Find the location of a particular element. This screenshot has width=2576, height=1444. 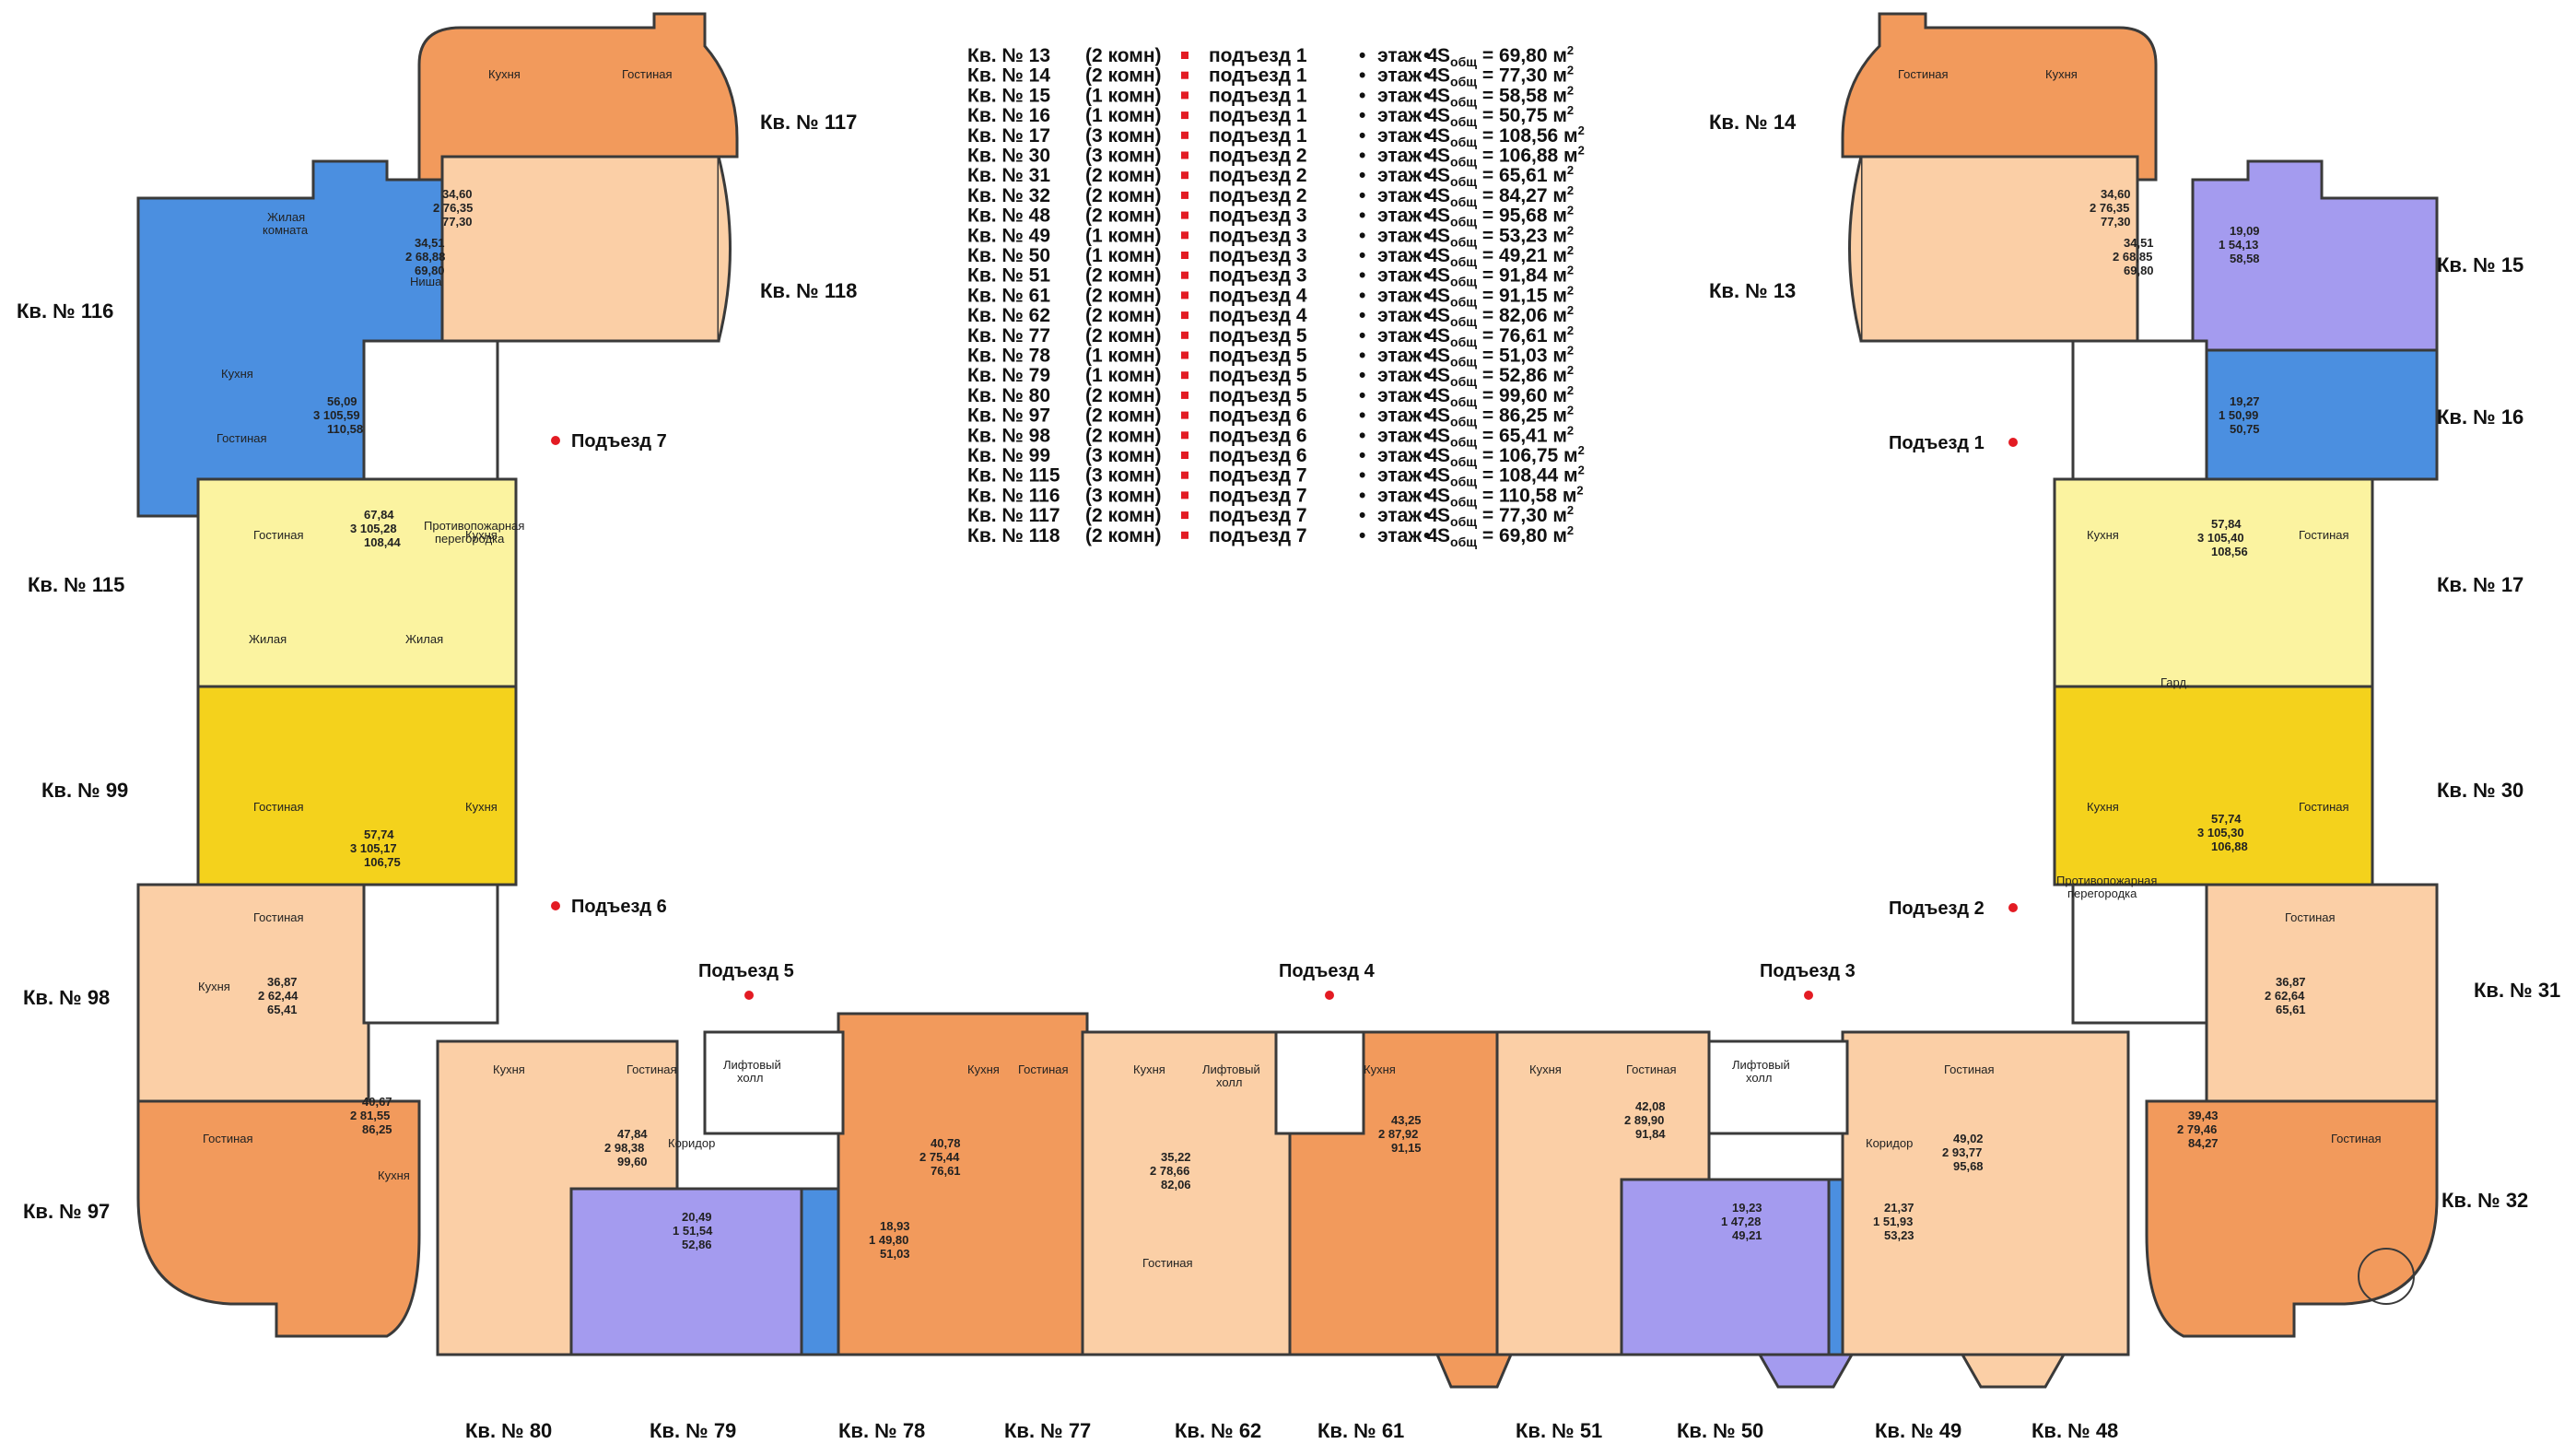

legend-area: Sобщ = 86,25 м2 is located at coordinates (1505, 416).